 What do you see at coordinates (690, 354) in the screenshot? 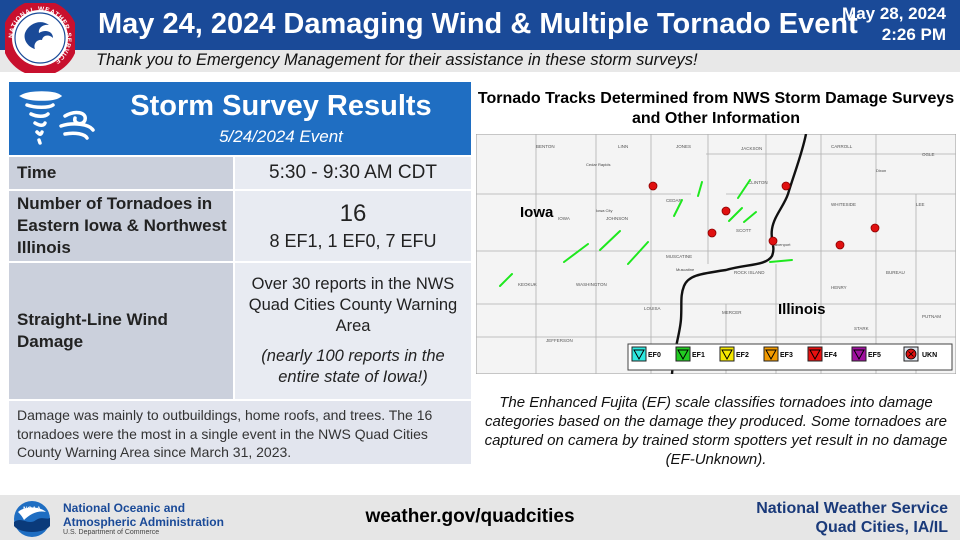
I see `ef1-legend-item: EF1` at bounding box center [690, 354].